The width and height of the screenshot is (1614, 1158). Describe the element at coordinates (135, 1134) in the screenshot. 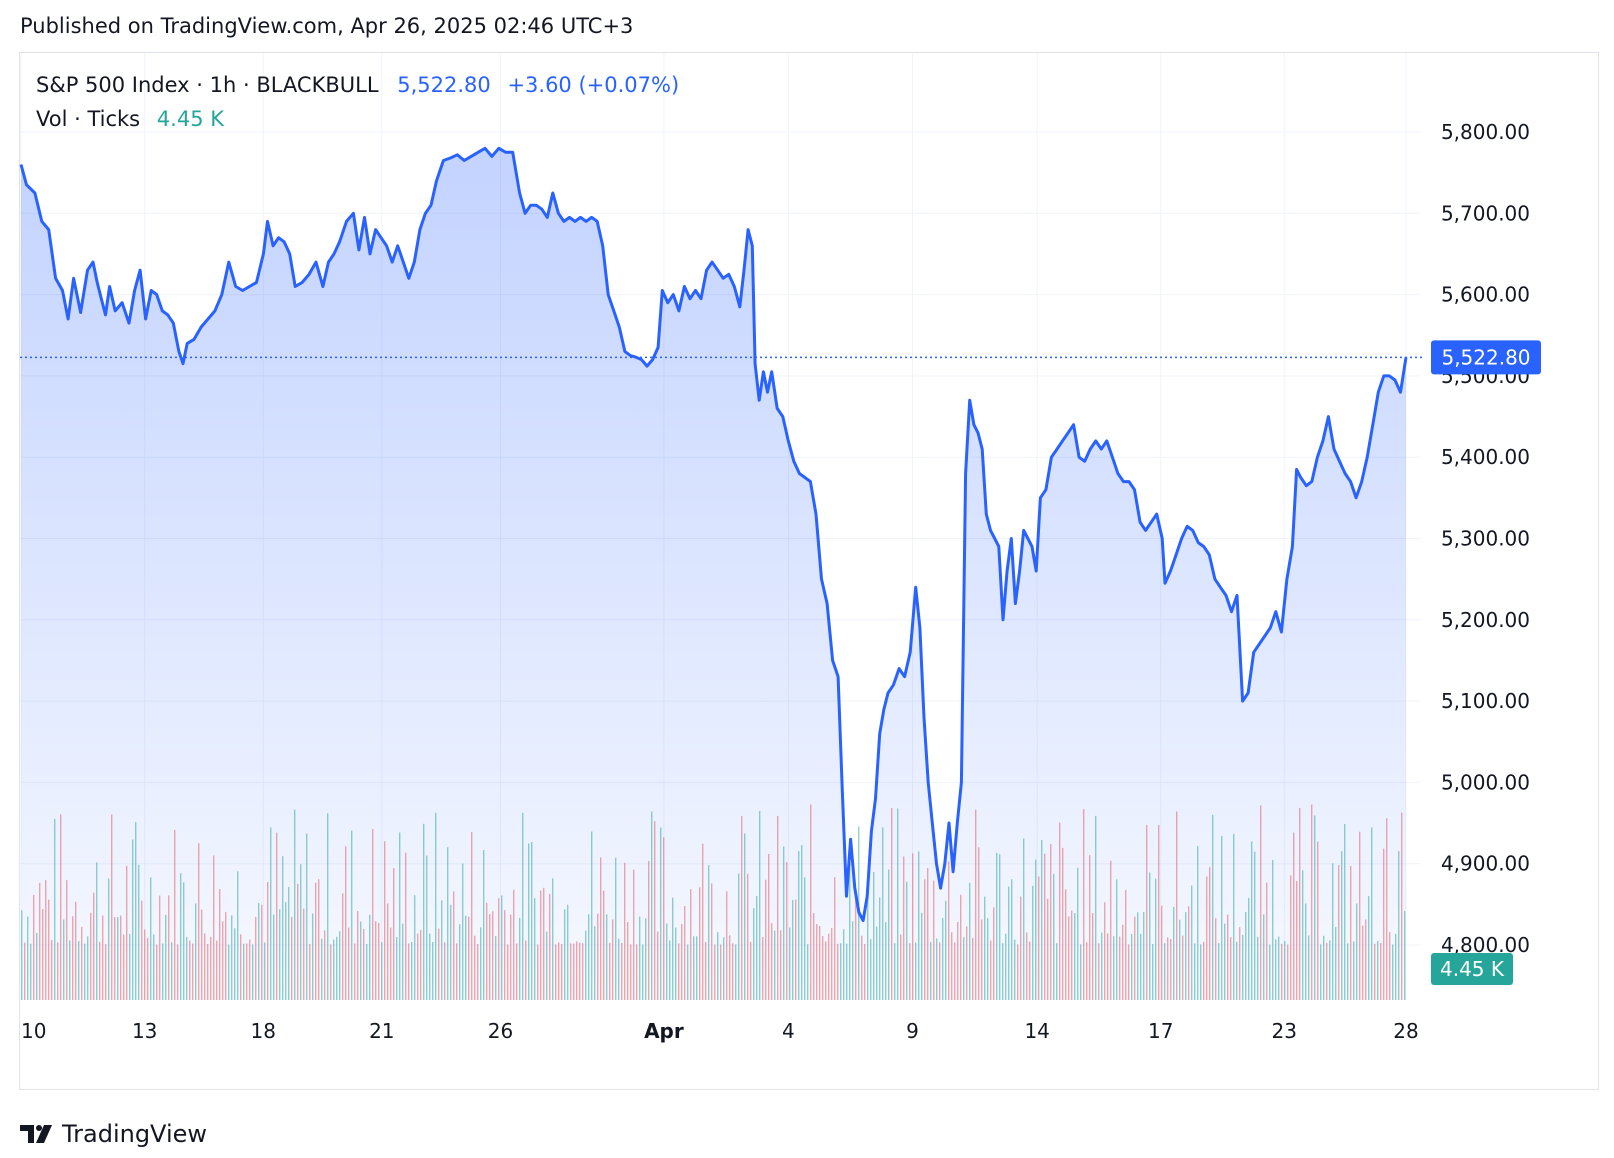

I see `tradingview-brand: TradingView` at that location.